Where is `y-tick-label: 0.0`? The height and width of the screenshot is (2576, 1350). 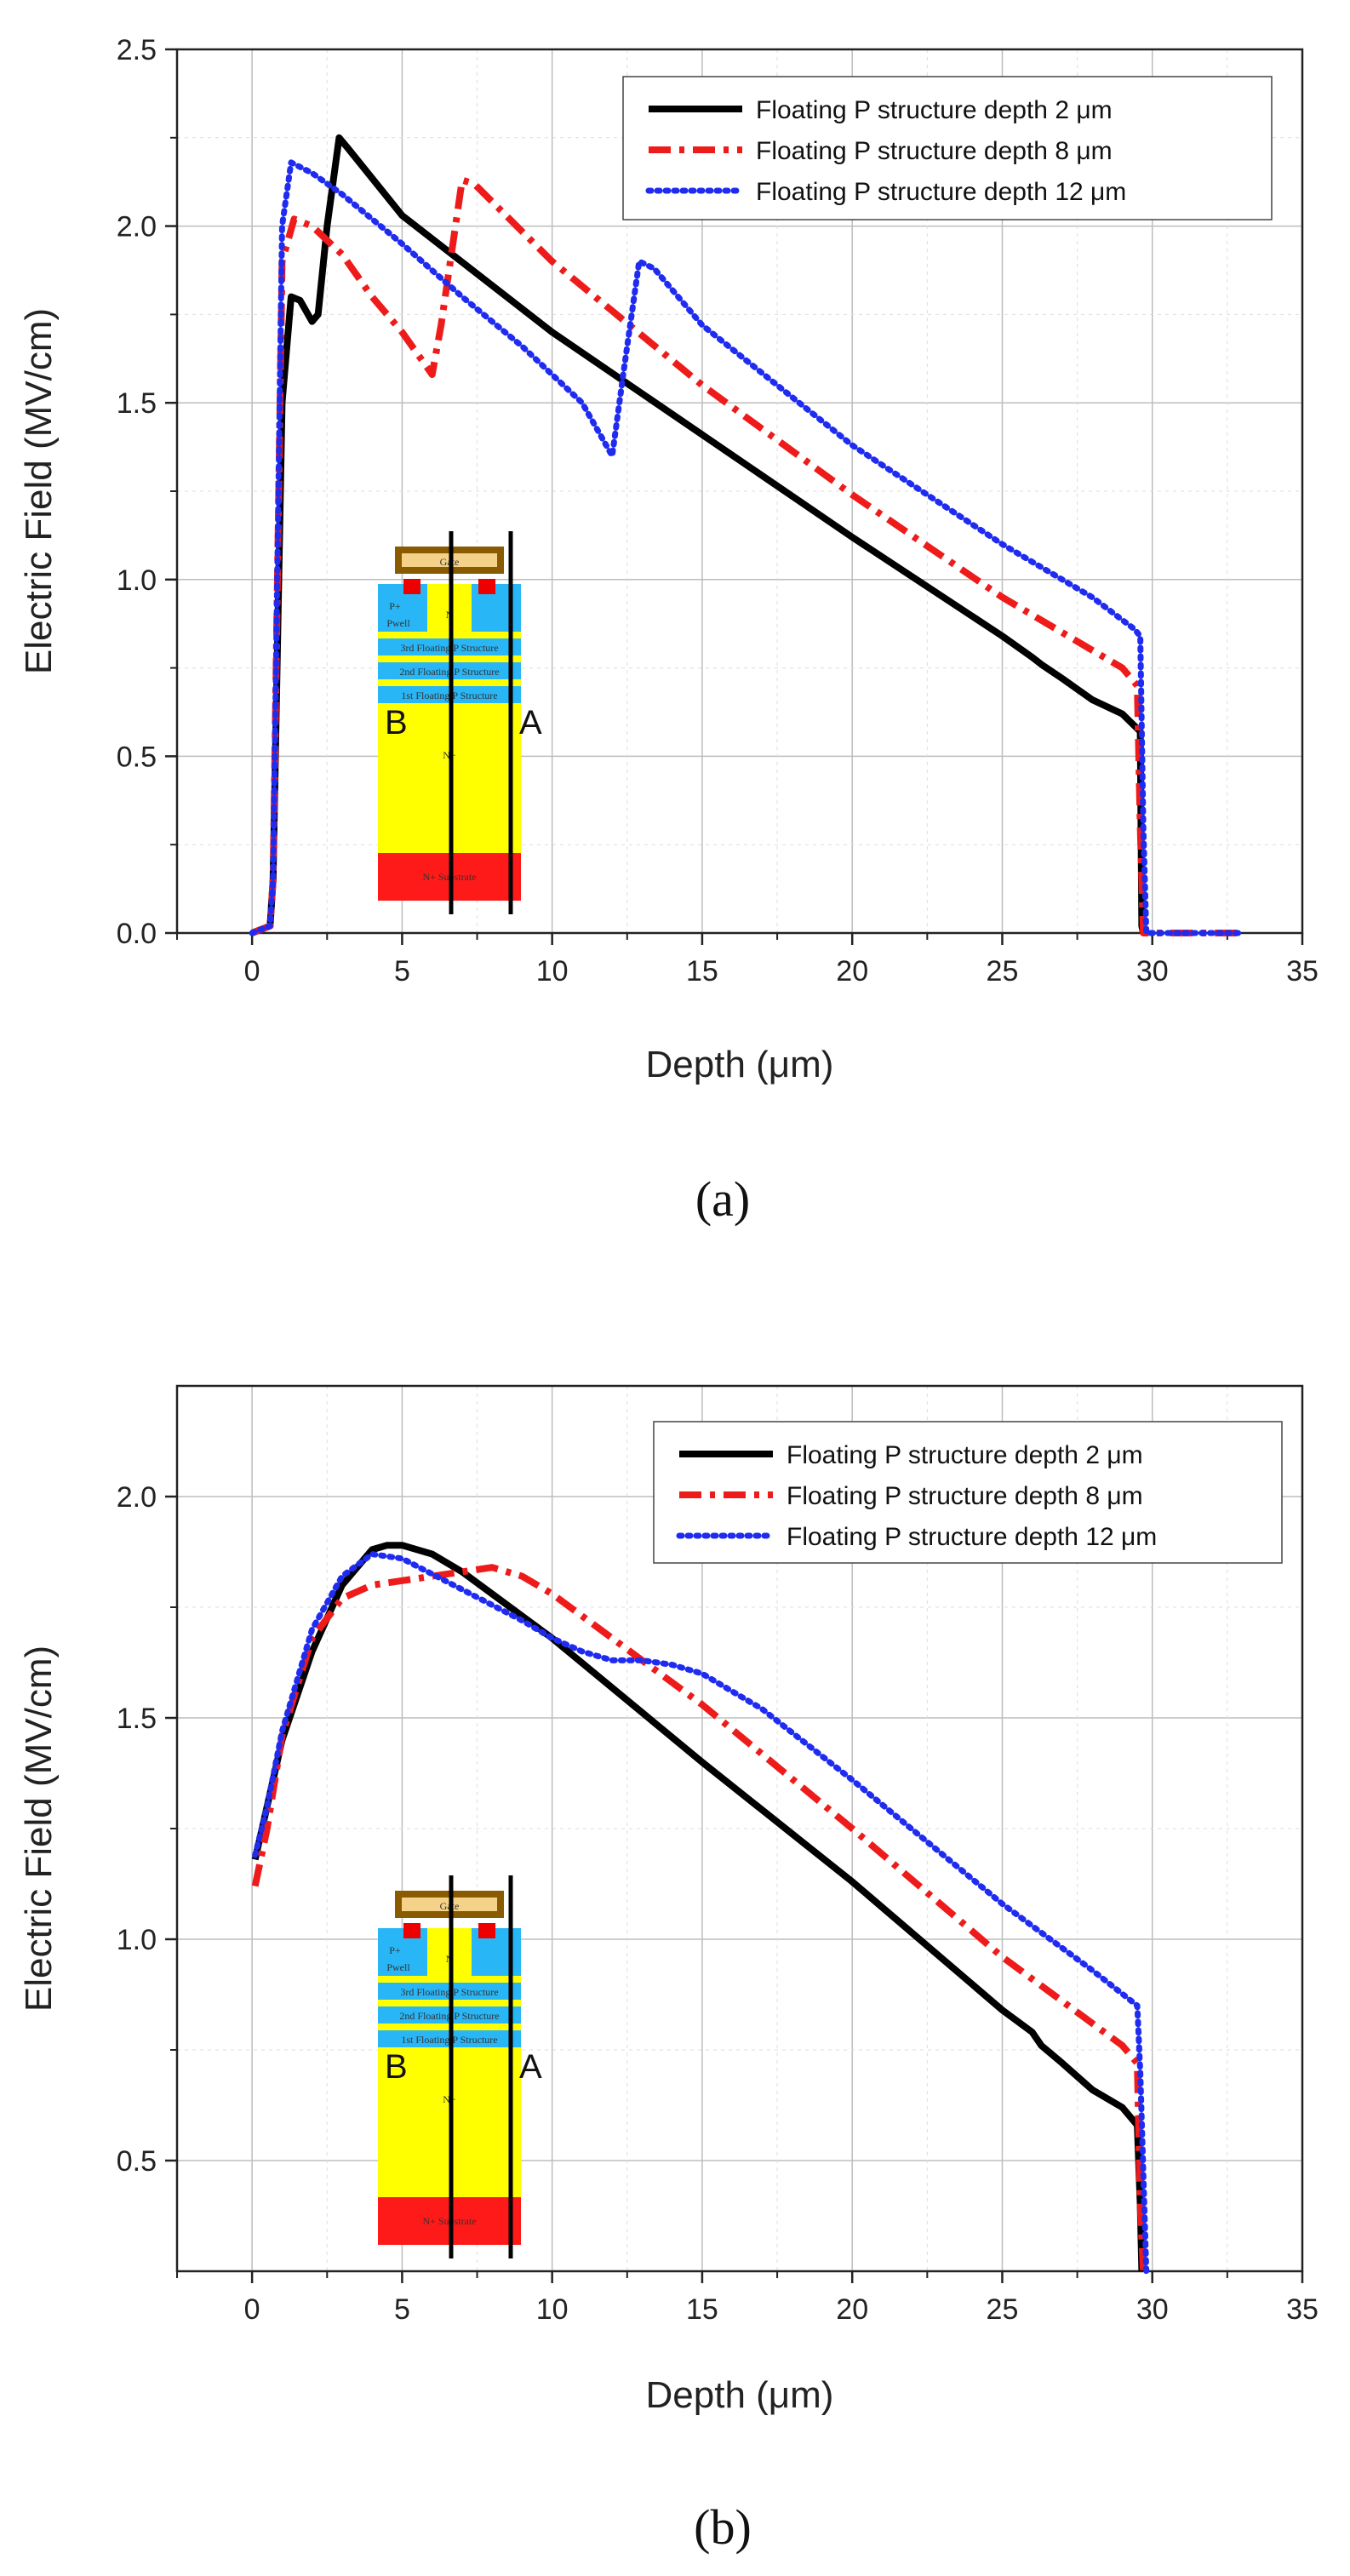
y-tick-label: 0.0 is located at coordinates (137, 934).